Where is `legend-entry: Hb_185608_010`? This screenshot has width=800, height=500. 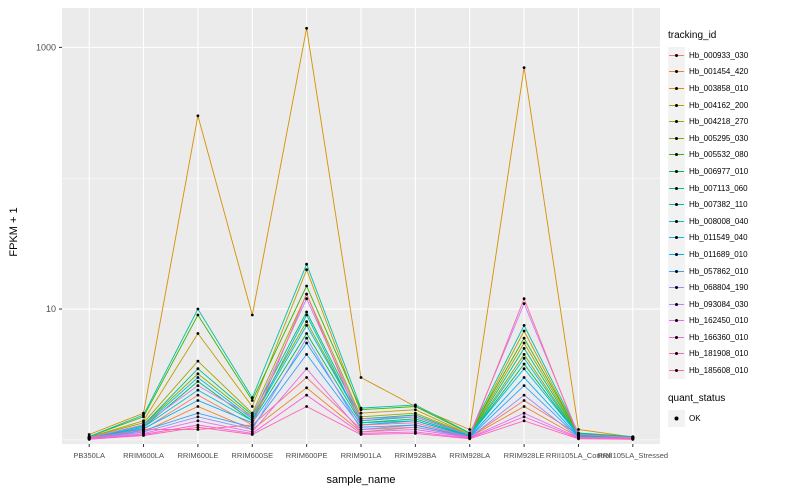 legend-entry: Hb_185608_010 is located at coordinates (733, 371).